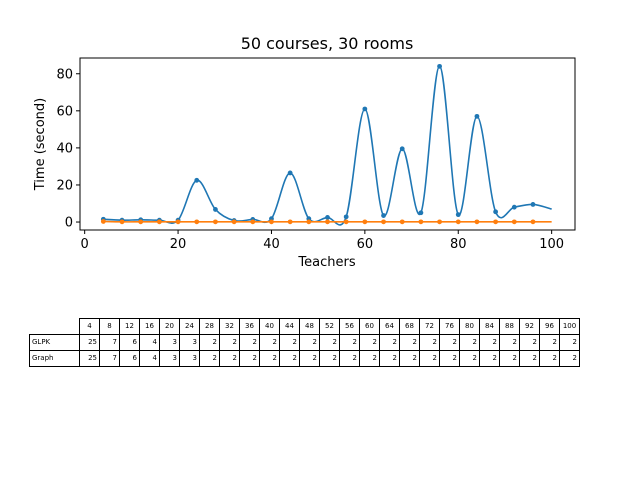 This screenshot has height=480, width=640. Describe the element at coordinates (229, 326) in the screenshot. I see `table-column-header: 32` at that location.